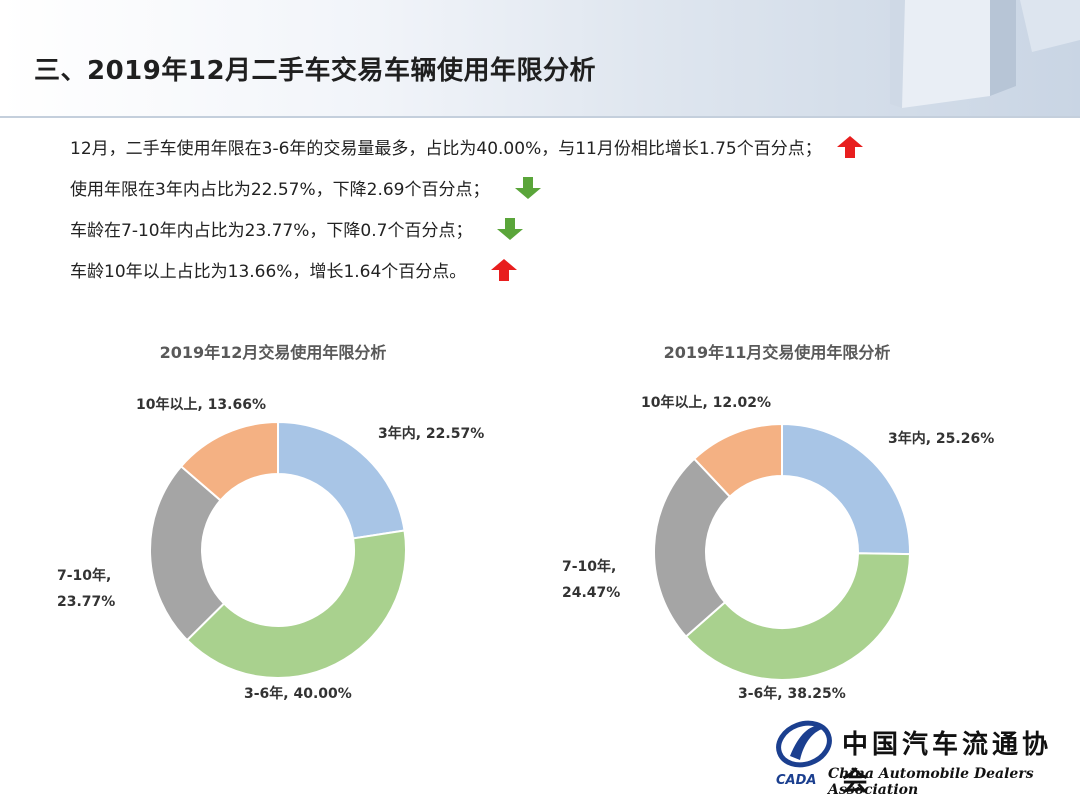  What do you see at coordinates (941, 438) in the screenshot?
I see `chart2-label-3y: 3年内, 25.26%` at bounding box center [941, 438].